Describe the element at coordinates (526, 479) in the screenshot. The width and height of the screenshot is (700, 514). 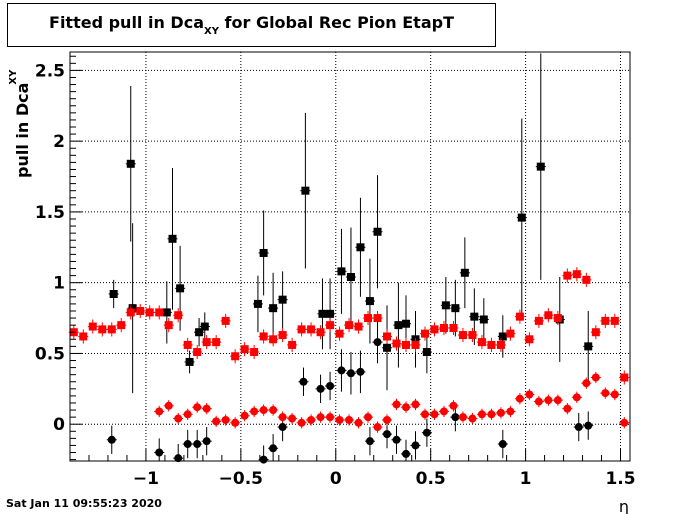
I see `x-tick-label: 1` at that location.